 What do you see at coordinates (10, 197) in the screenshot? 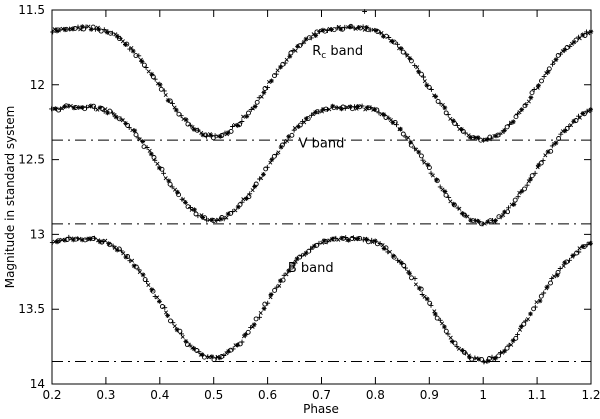
I see `y-axis-label: Magnitude in standard system` at bounding box center [10, 197].